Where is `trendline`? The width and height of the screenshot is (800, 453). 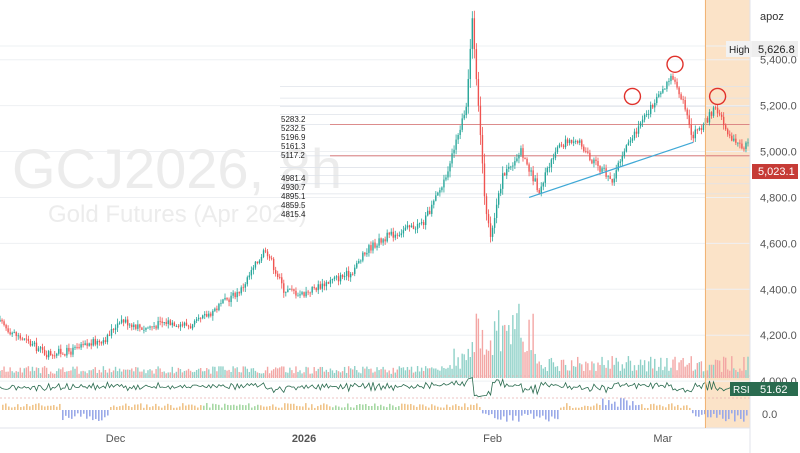 trendline is located at coordinates (611, 170).